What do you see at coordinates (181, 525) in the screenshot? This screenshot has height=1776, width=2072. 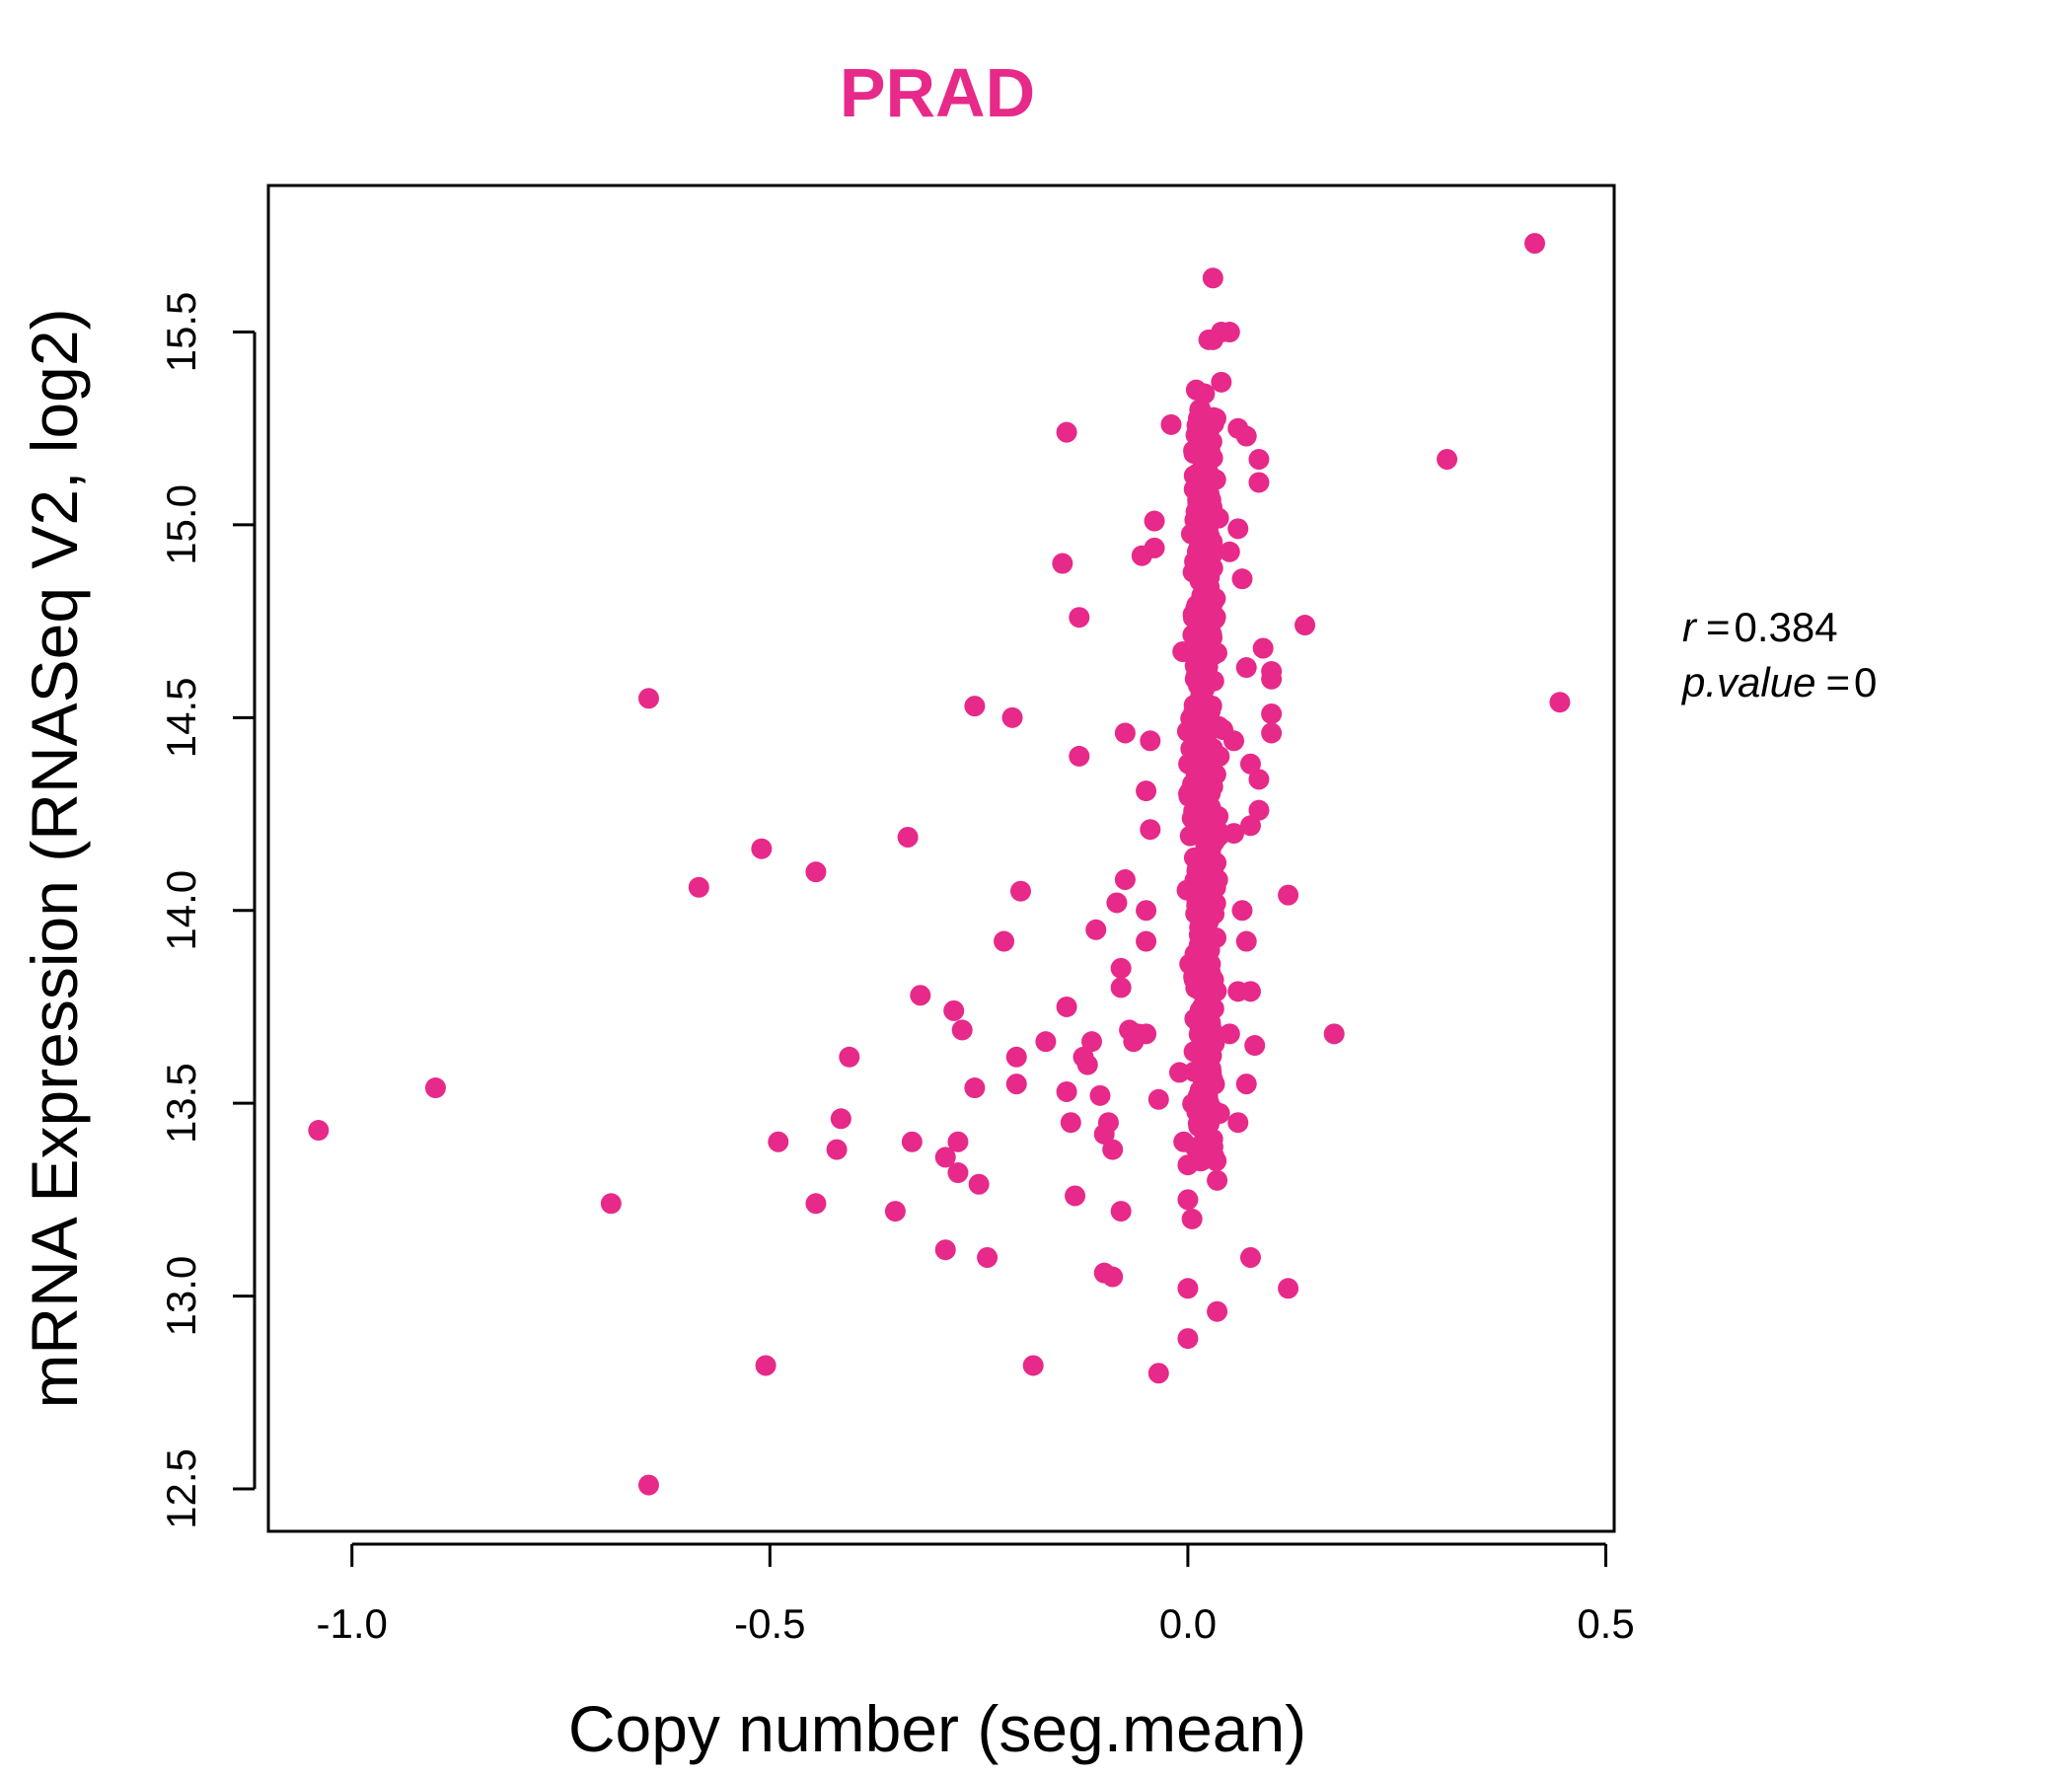 I see `y-tick-label: 15.0` at bounding box center [181, 525].